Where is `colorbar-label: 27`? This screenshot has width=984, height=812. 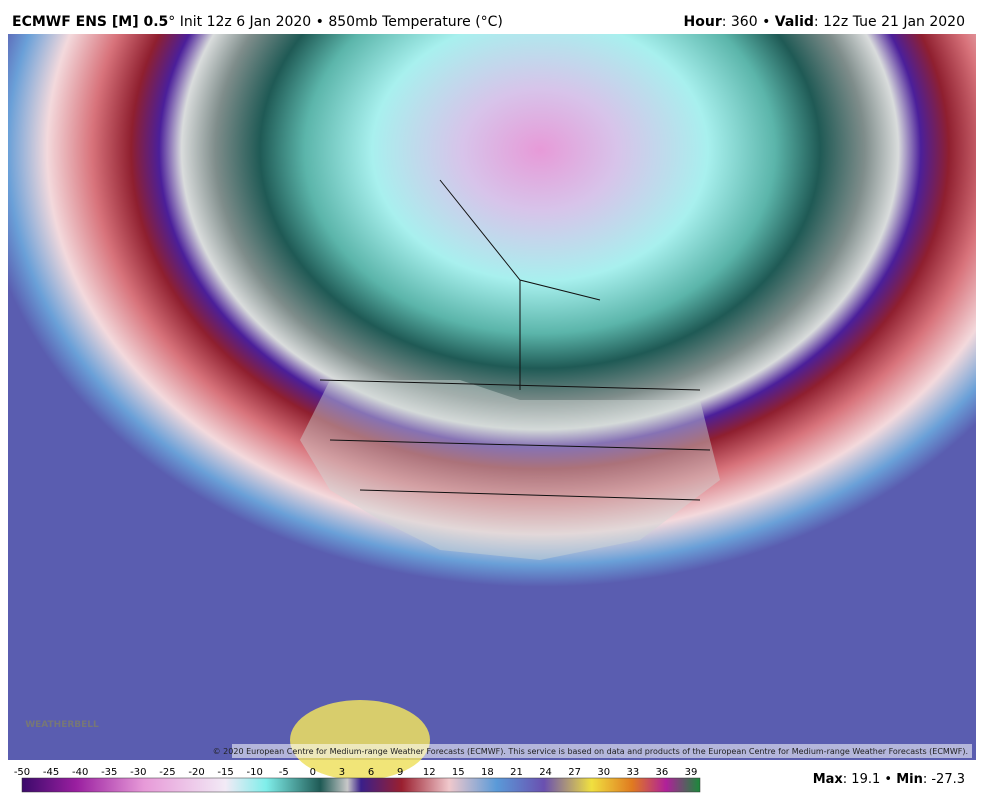
colorbar-label: 27 is located at coordinates (574, 772).